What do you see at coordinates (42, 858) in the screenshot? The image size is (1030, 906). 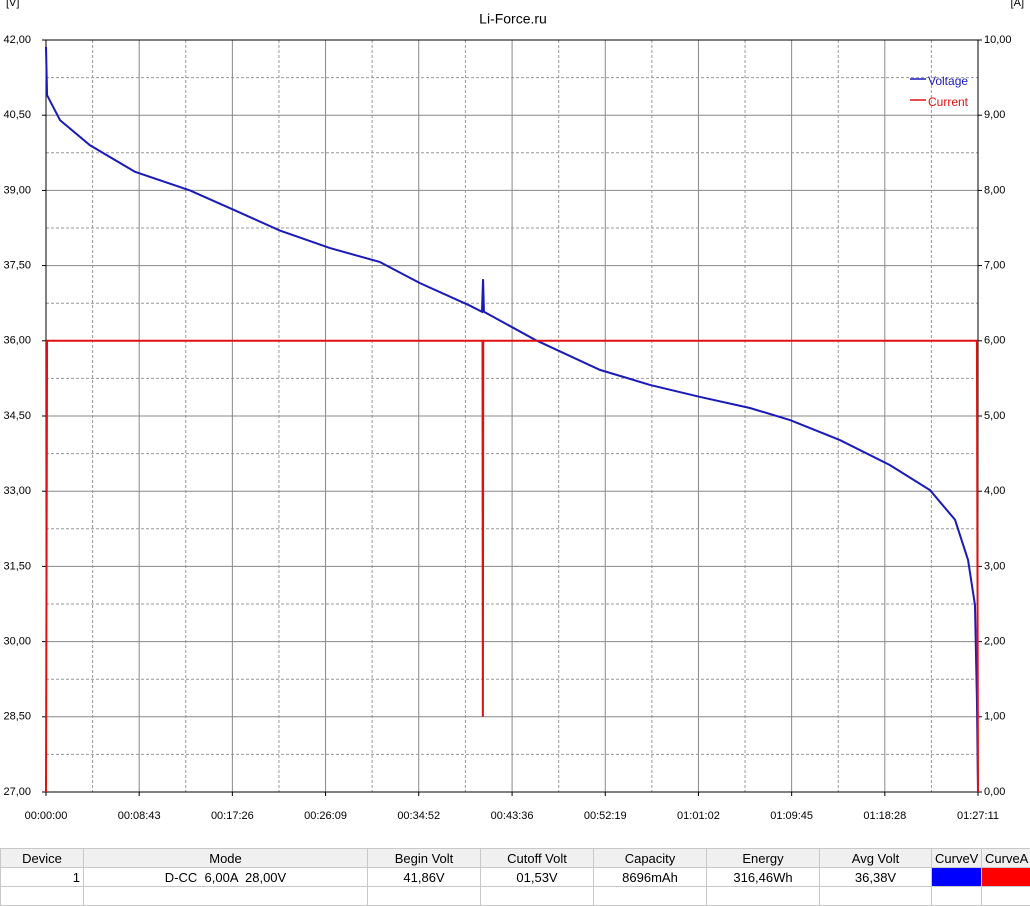 I see `column-header: Device` at bounding box center [42, 858].